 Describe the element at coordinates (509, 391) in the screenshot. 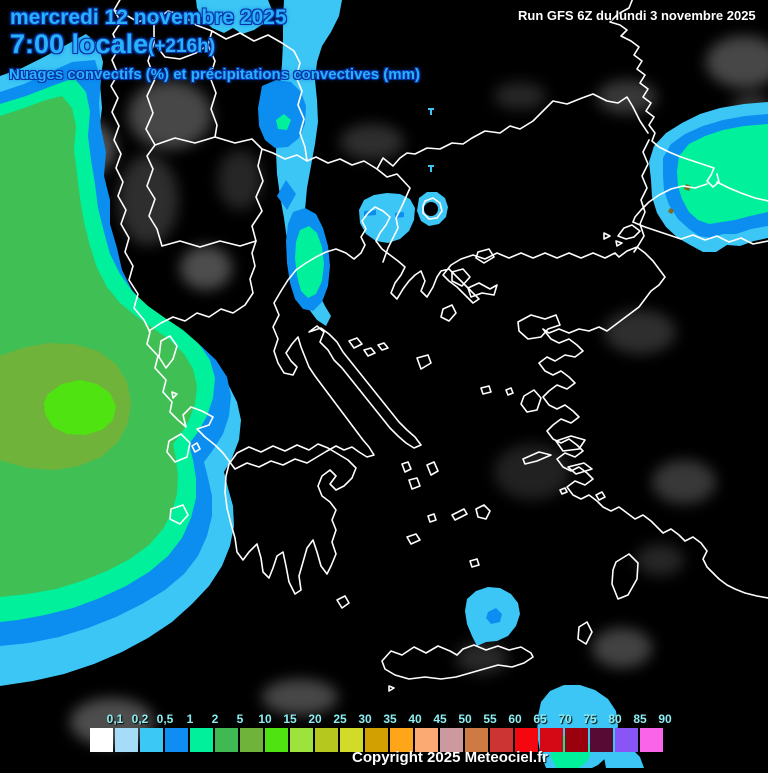

I see `island-psara` at that location.